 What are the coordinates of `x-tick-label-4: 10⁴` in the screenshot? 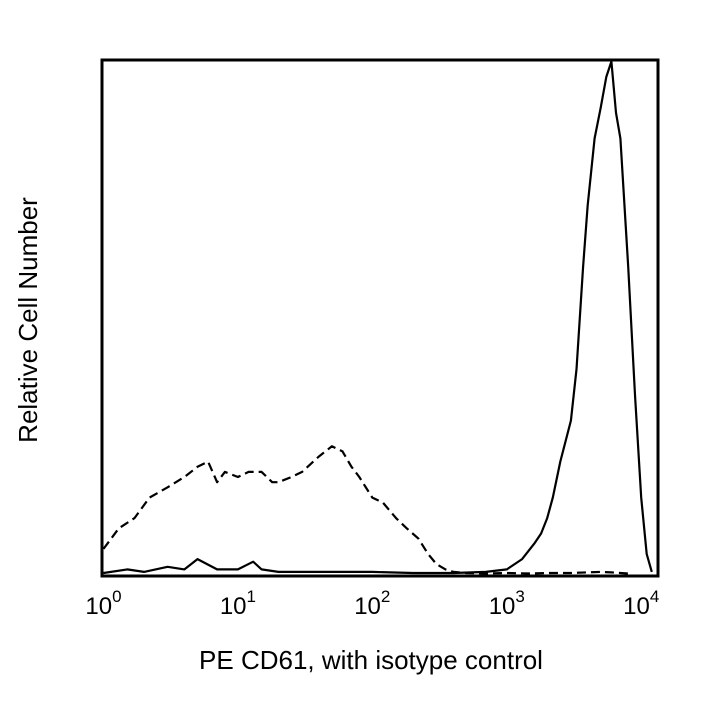 It's located at (641, 603).